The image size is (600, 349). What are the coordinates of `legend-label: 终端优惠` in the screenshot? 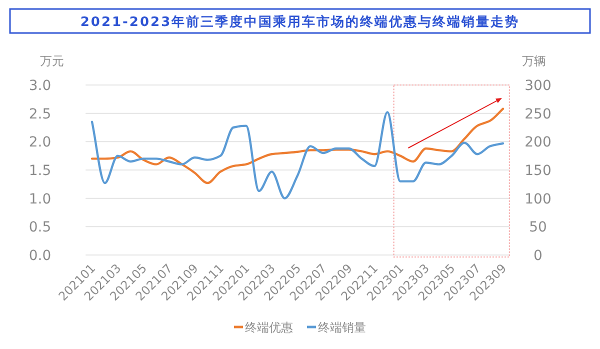 It's located at (269, 327).